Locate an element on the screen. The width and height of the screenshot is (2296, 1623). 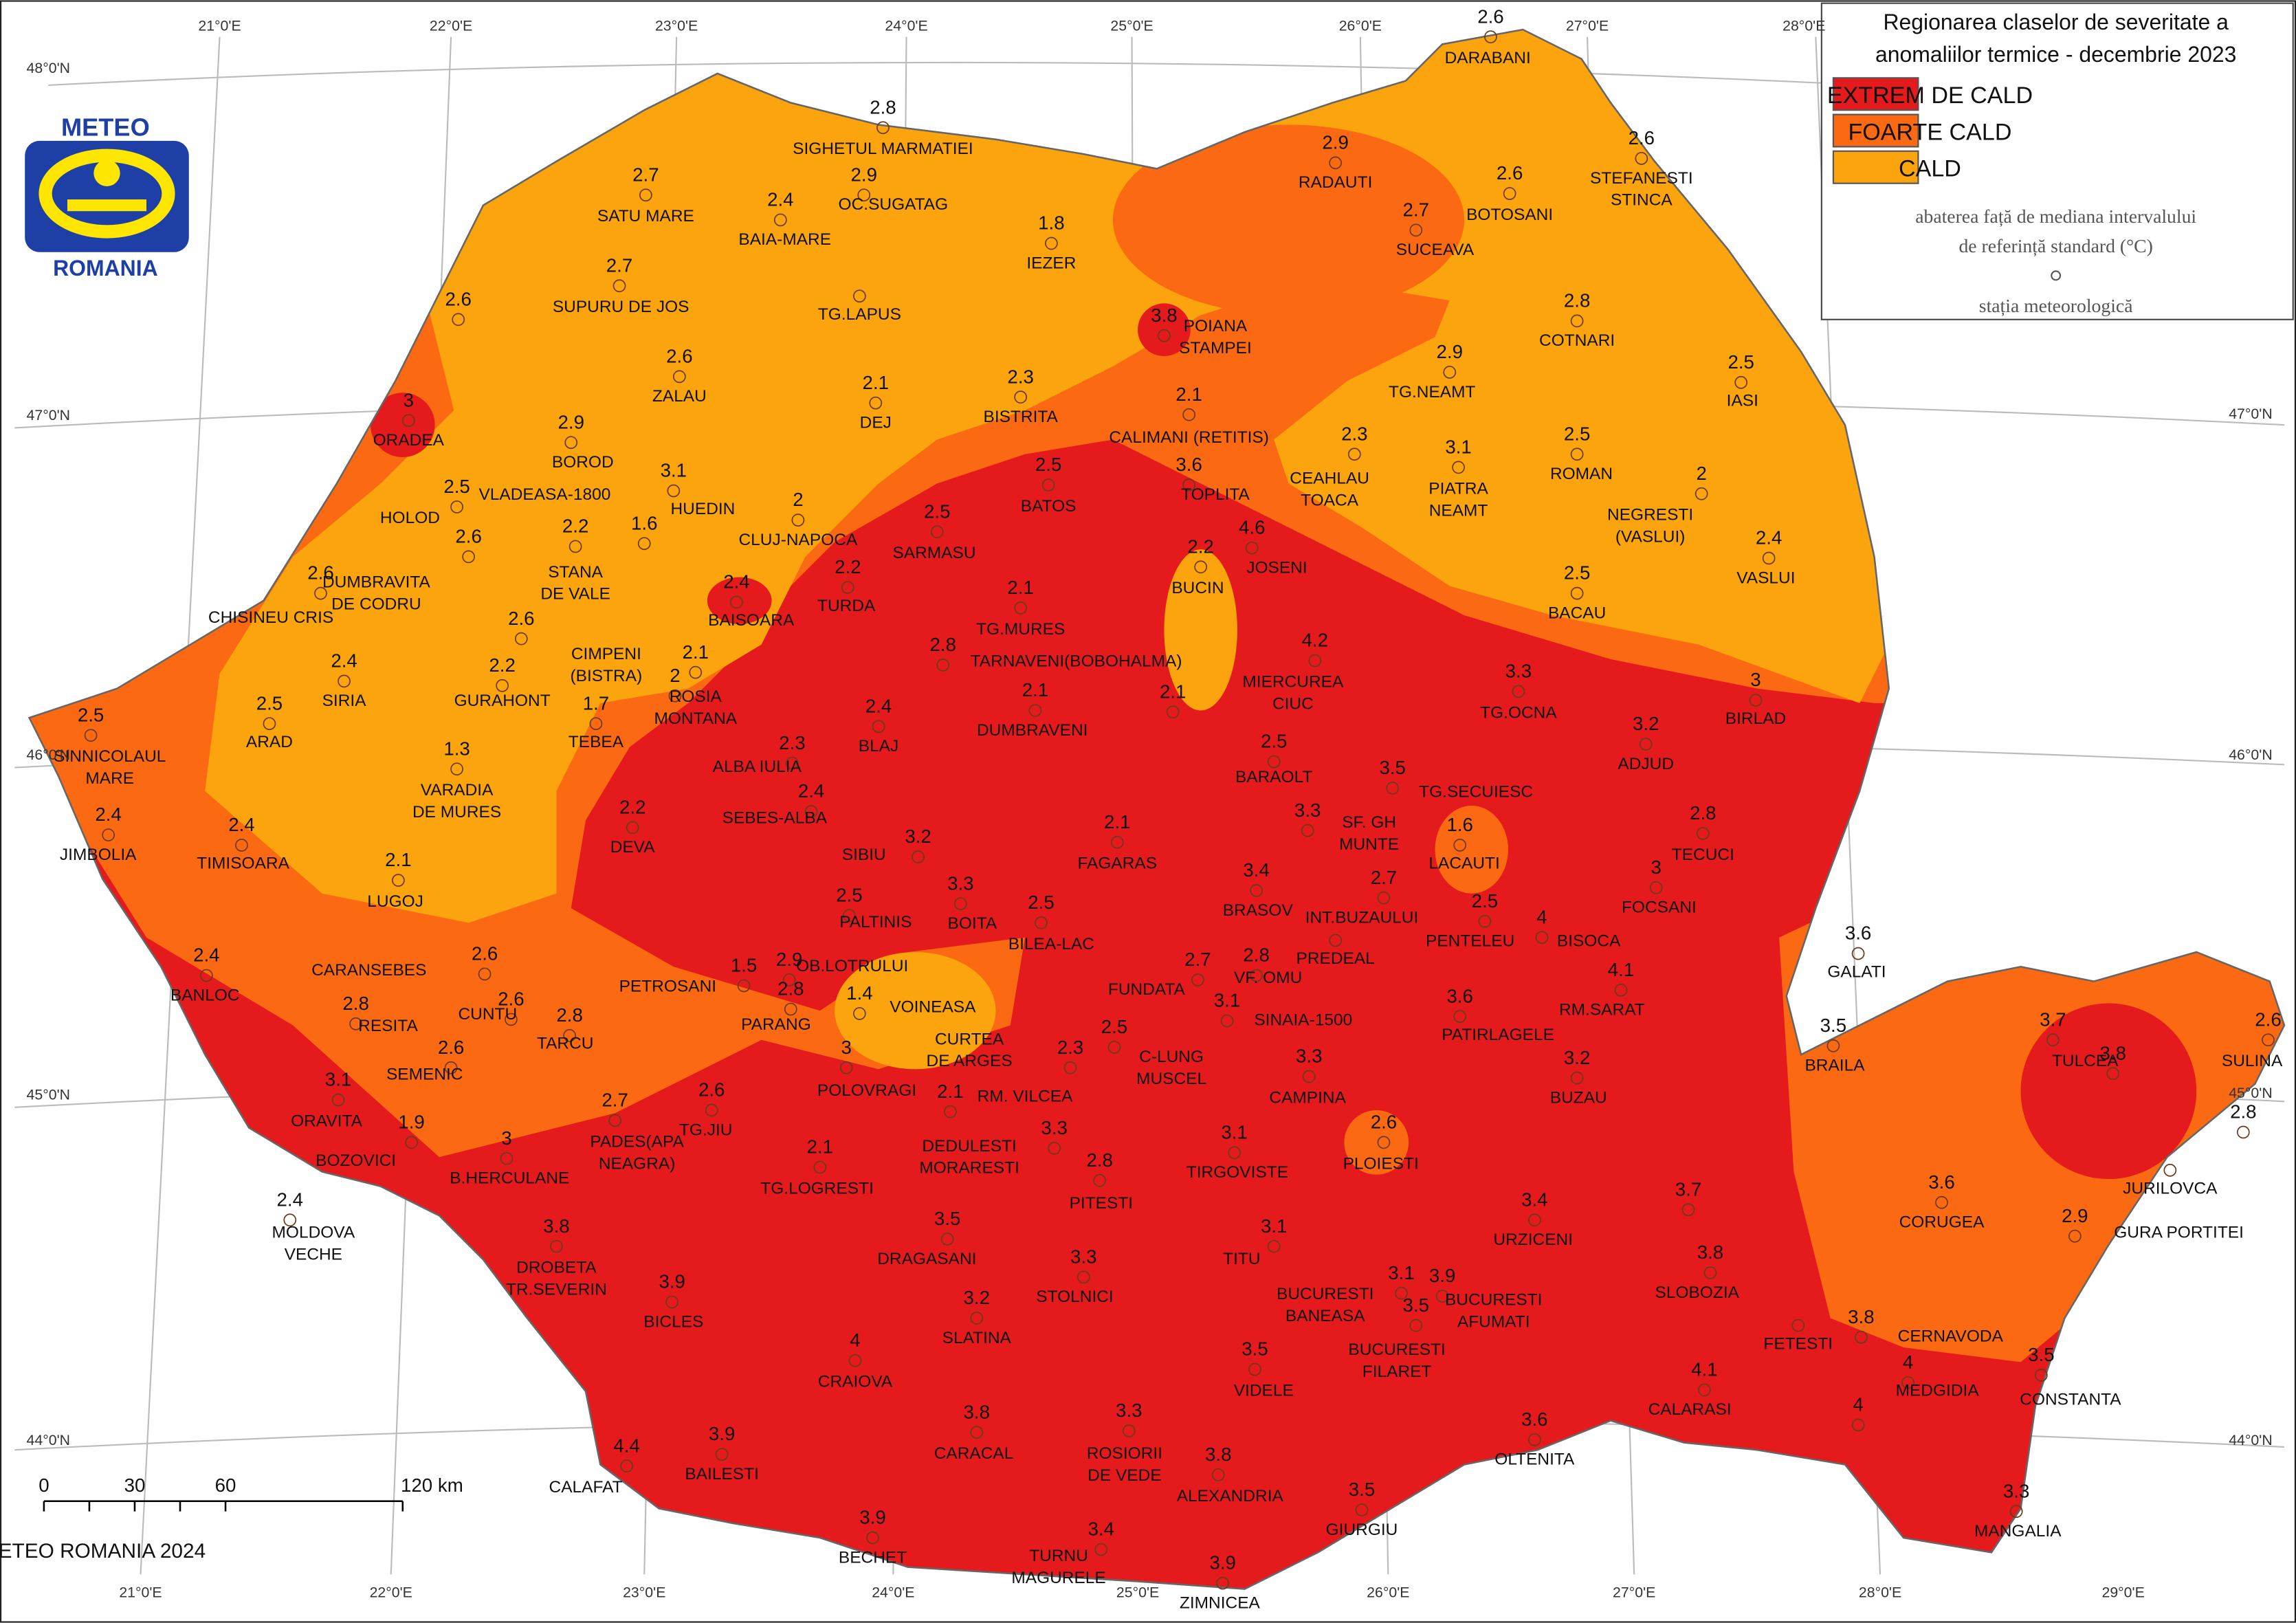
station-name: IASI is located at coordinates (1742, 401).